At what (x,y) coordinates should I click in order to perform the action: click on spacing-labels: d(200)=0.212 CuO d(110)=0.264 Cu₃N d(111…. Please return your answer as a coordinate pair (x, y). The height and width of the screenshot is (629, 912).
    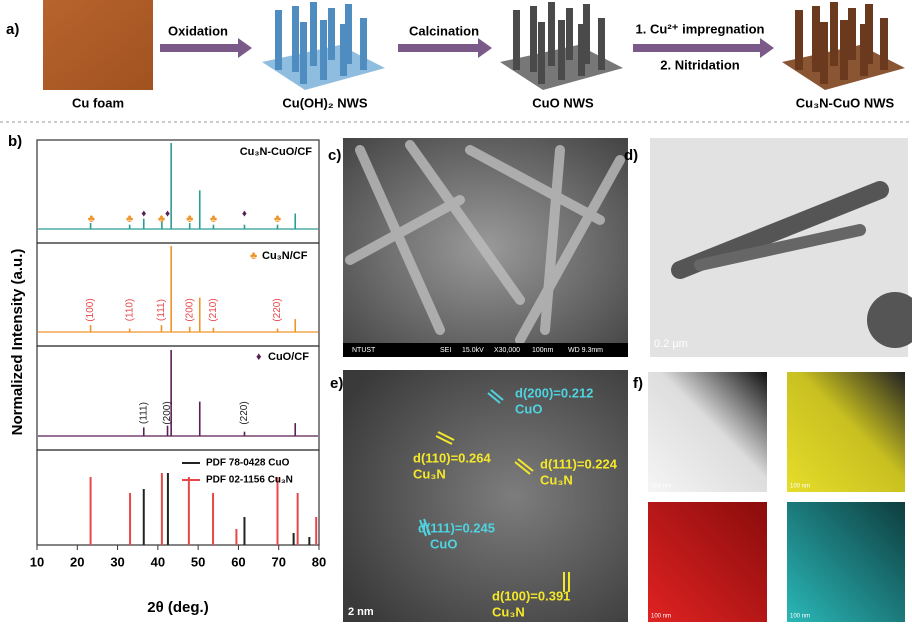
    Looking at the image, I should click on (515, 502).